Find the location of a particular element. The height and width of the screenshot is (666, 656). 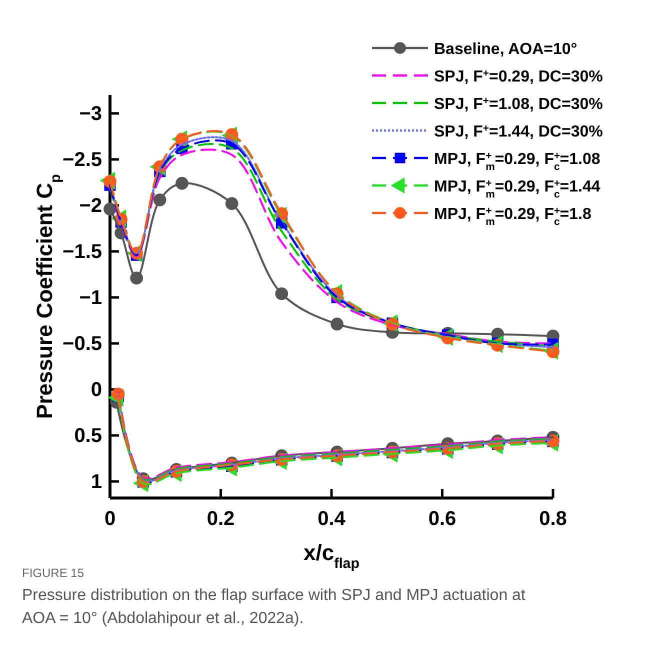

y-tick-label: −0.5 is located at coordinates (82, 343).